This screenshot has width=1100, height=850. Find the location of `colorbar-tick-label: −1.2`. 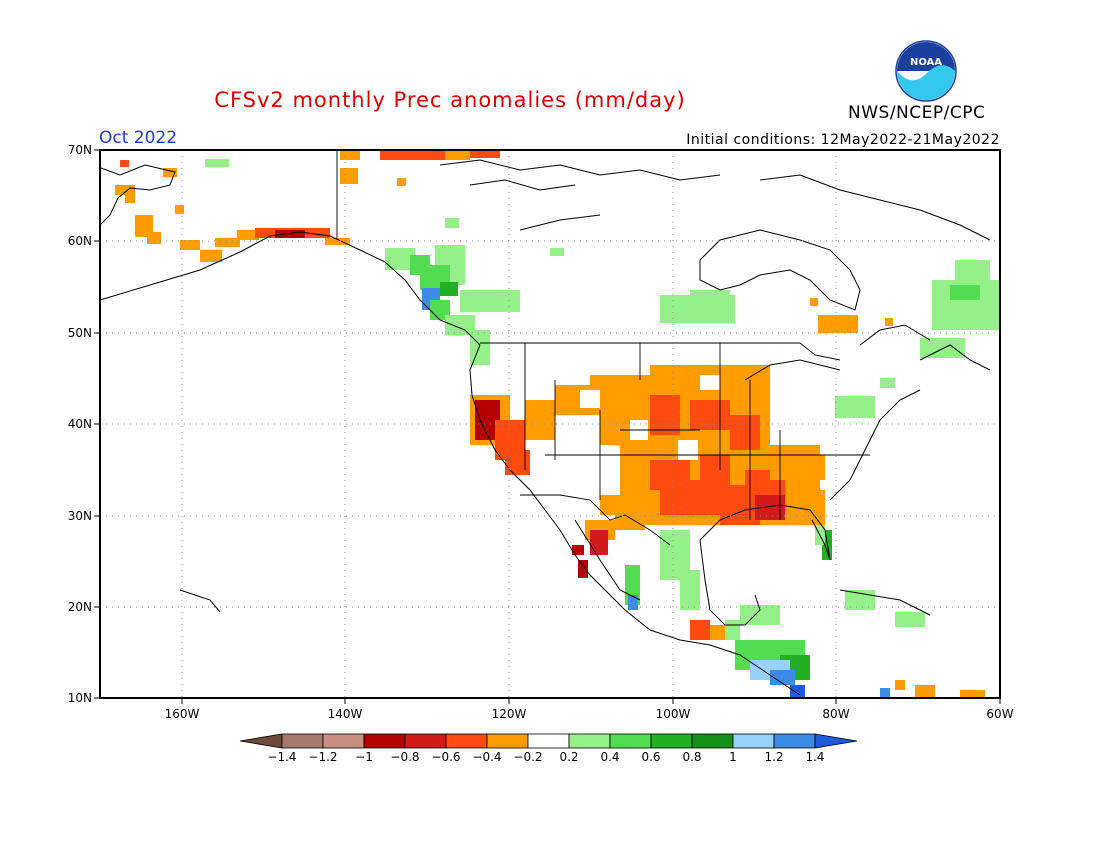

colorbar-tick-label: −1.2 is located at coordinates (323, 757).